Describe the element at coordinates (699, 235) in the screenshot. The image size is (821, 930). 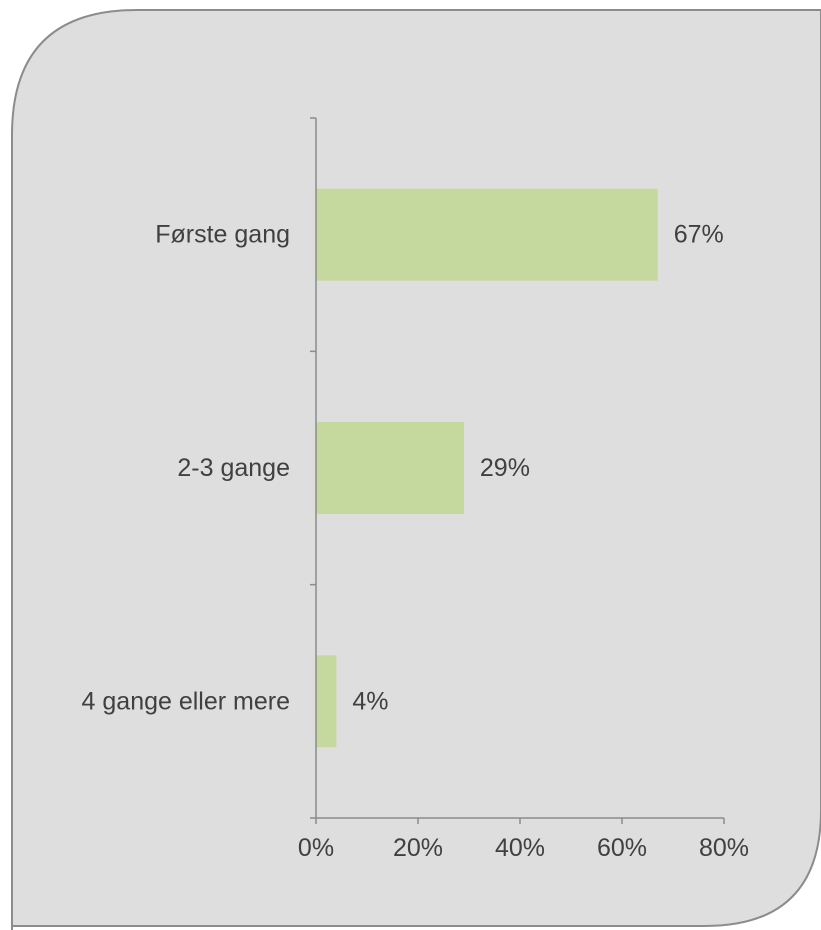
I see `data-label: 67%` at that location.